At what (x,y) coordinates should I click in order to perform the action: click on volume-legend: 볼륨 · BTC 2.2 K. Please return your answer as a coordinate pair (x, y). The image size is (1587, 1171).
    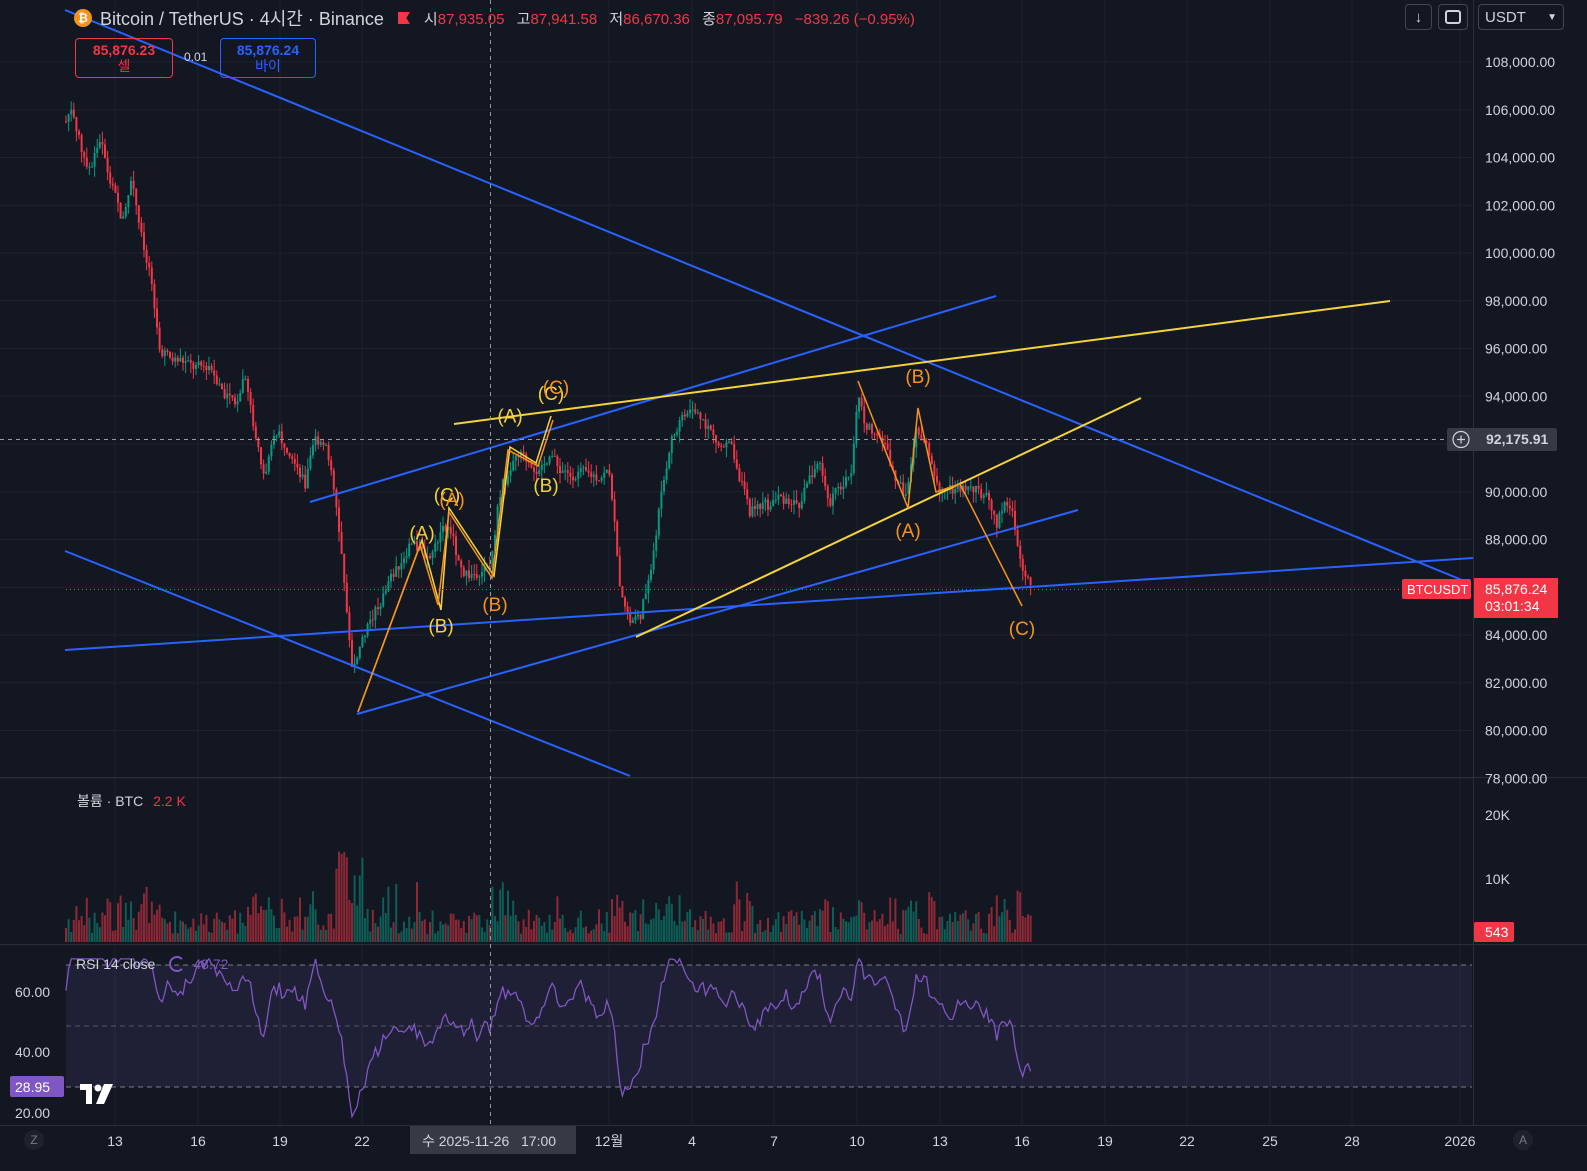
    Looking at the image, I should click on (131, 801).